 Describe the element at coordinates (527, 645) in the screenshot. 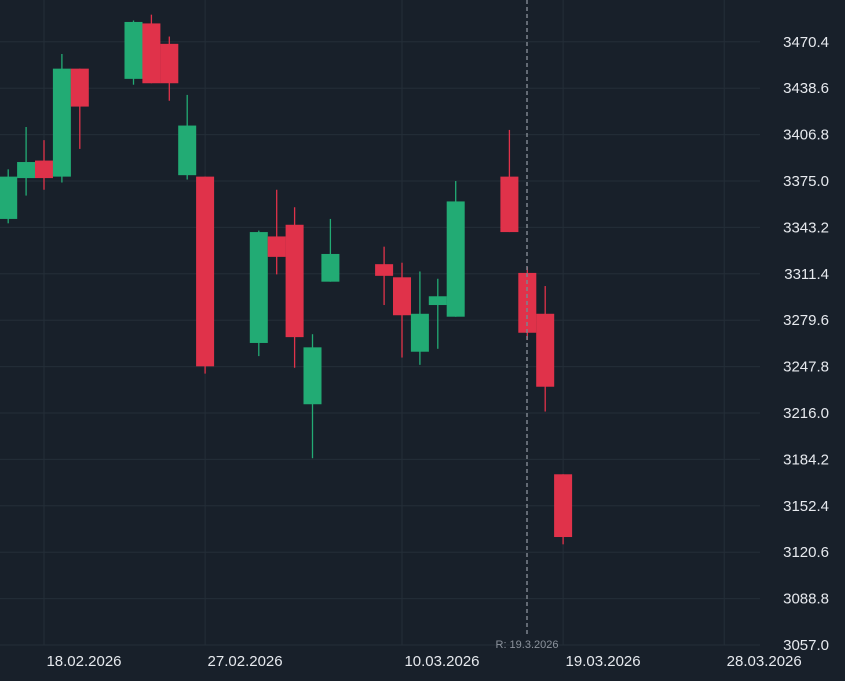

I see `crosshair-date-label: R: 19.3.2026` at that location.